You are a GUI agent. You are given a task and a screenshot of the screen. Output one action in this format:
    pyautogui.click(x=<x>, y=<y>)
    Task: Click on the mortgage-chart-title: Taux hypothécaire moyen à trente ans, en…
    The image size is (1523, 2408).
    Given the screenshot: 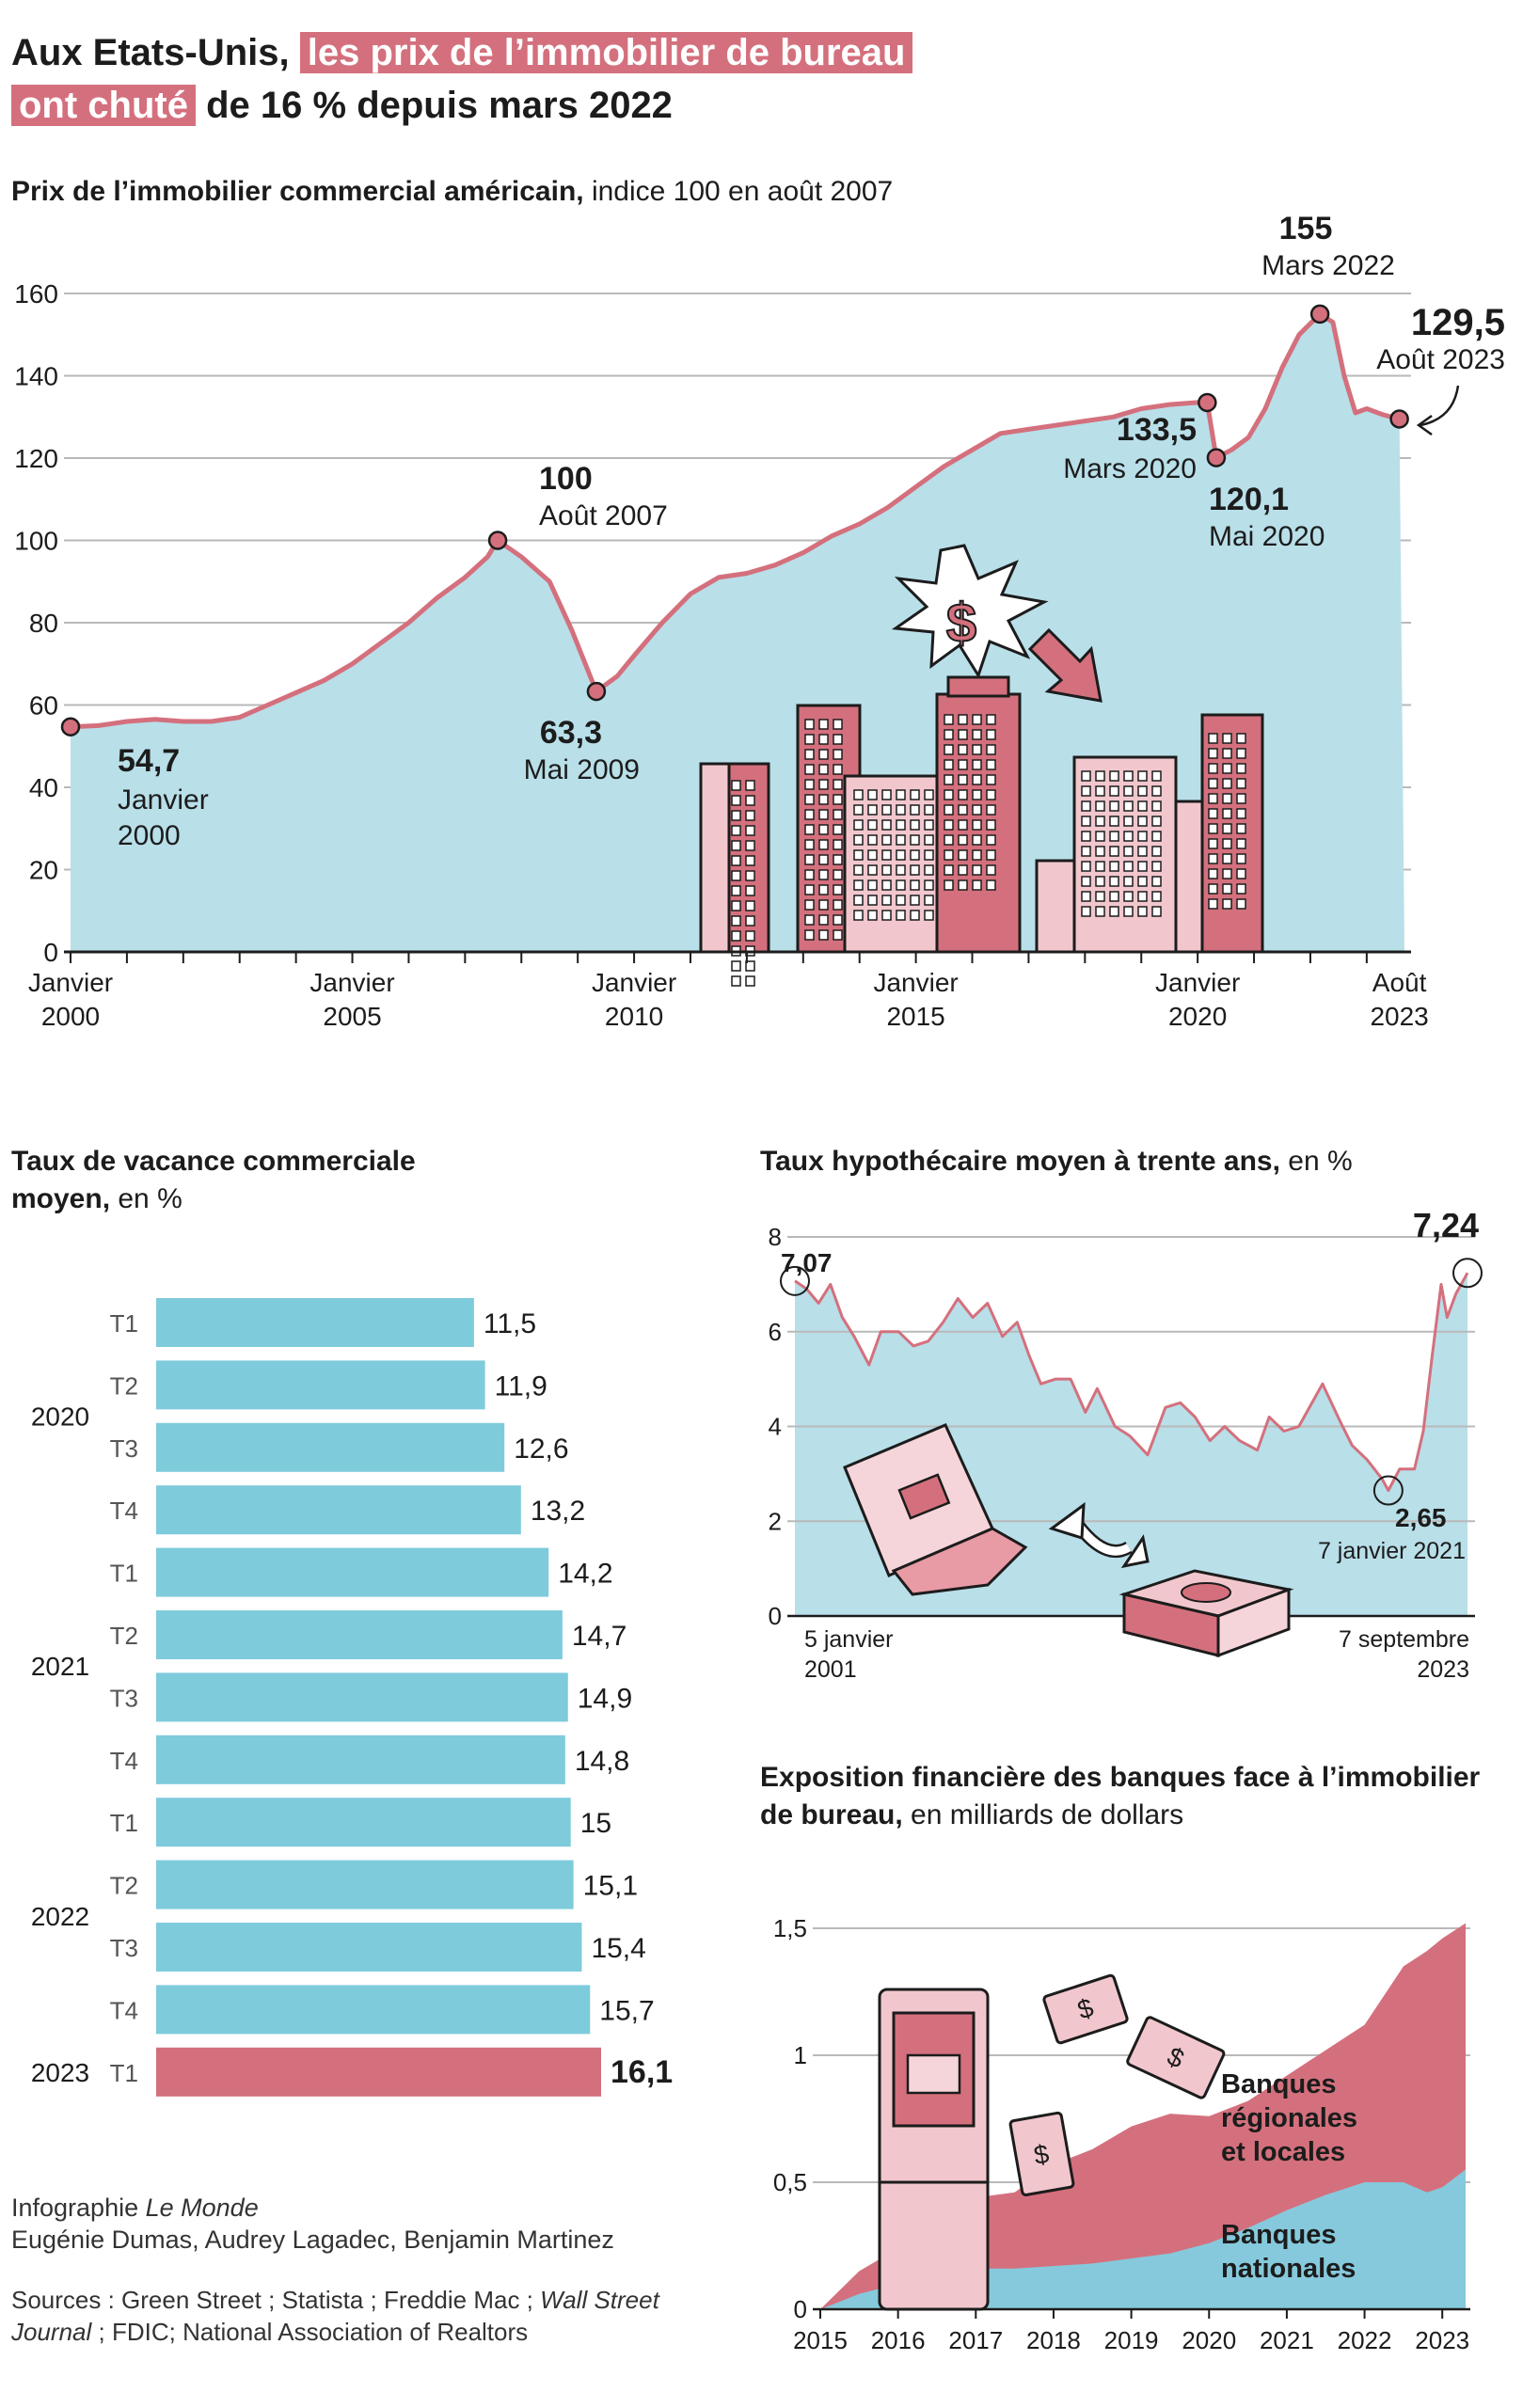 What is the action you would take?
    pyautogui.click(x=1136, y=1161)
    